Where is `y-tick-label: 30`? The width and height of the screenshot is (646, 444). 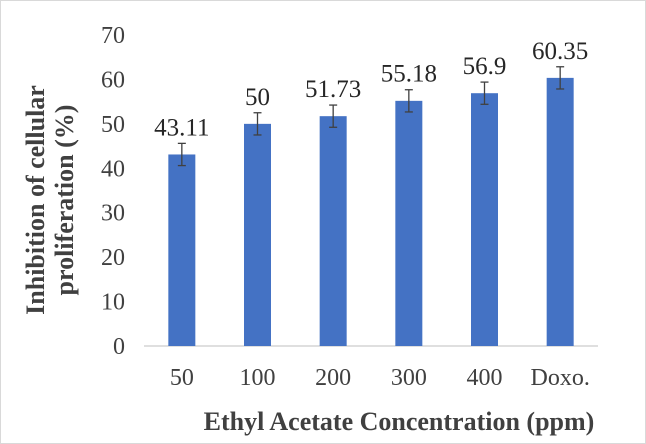 y-tick-label: 30 is located at coordinates (113, 214).